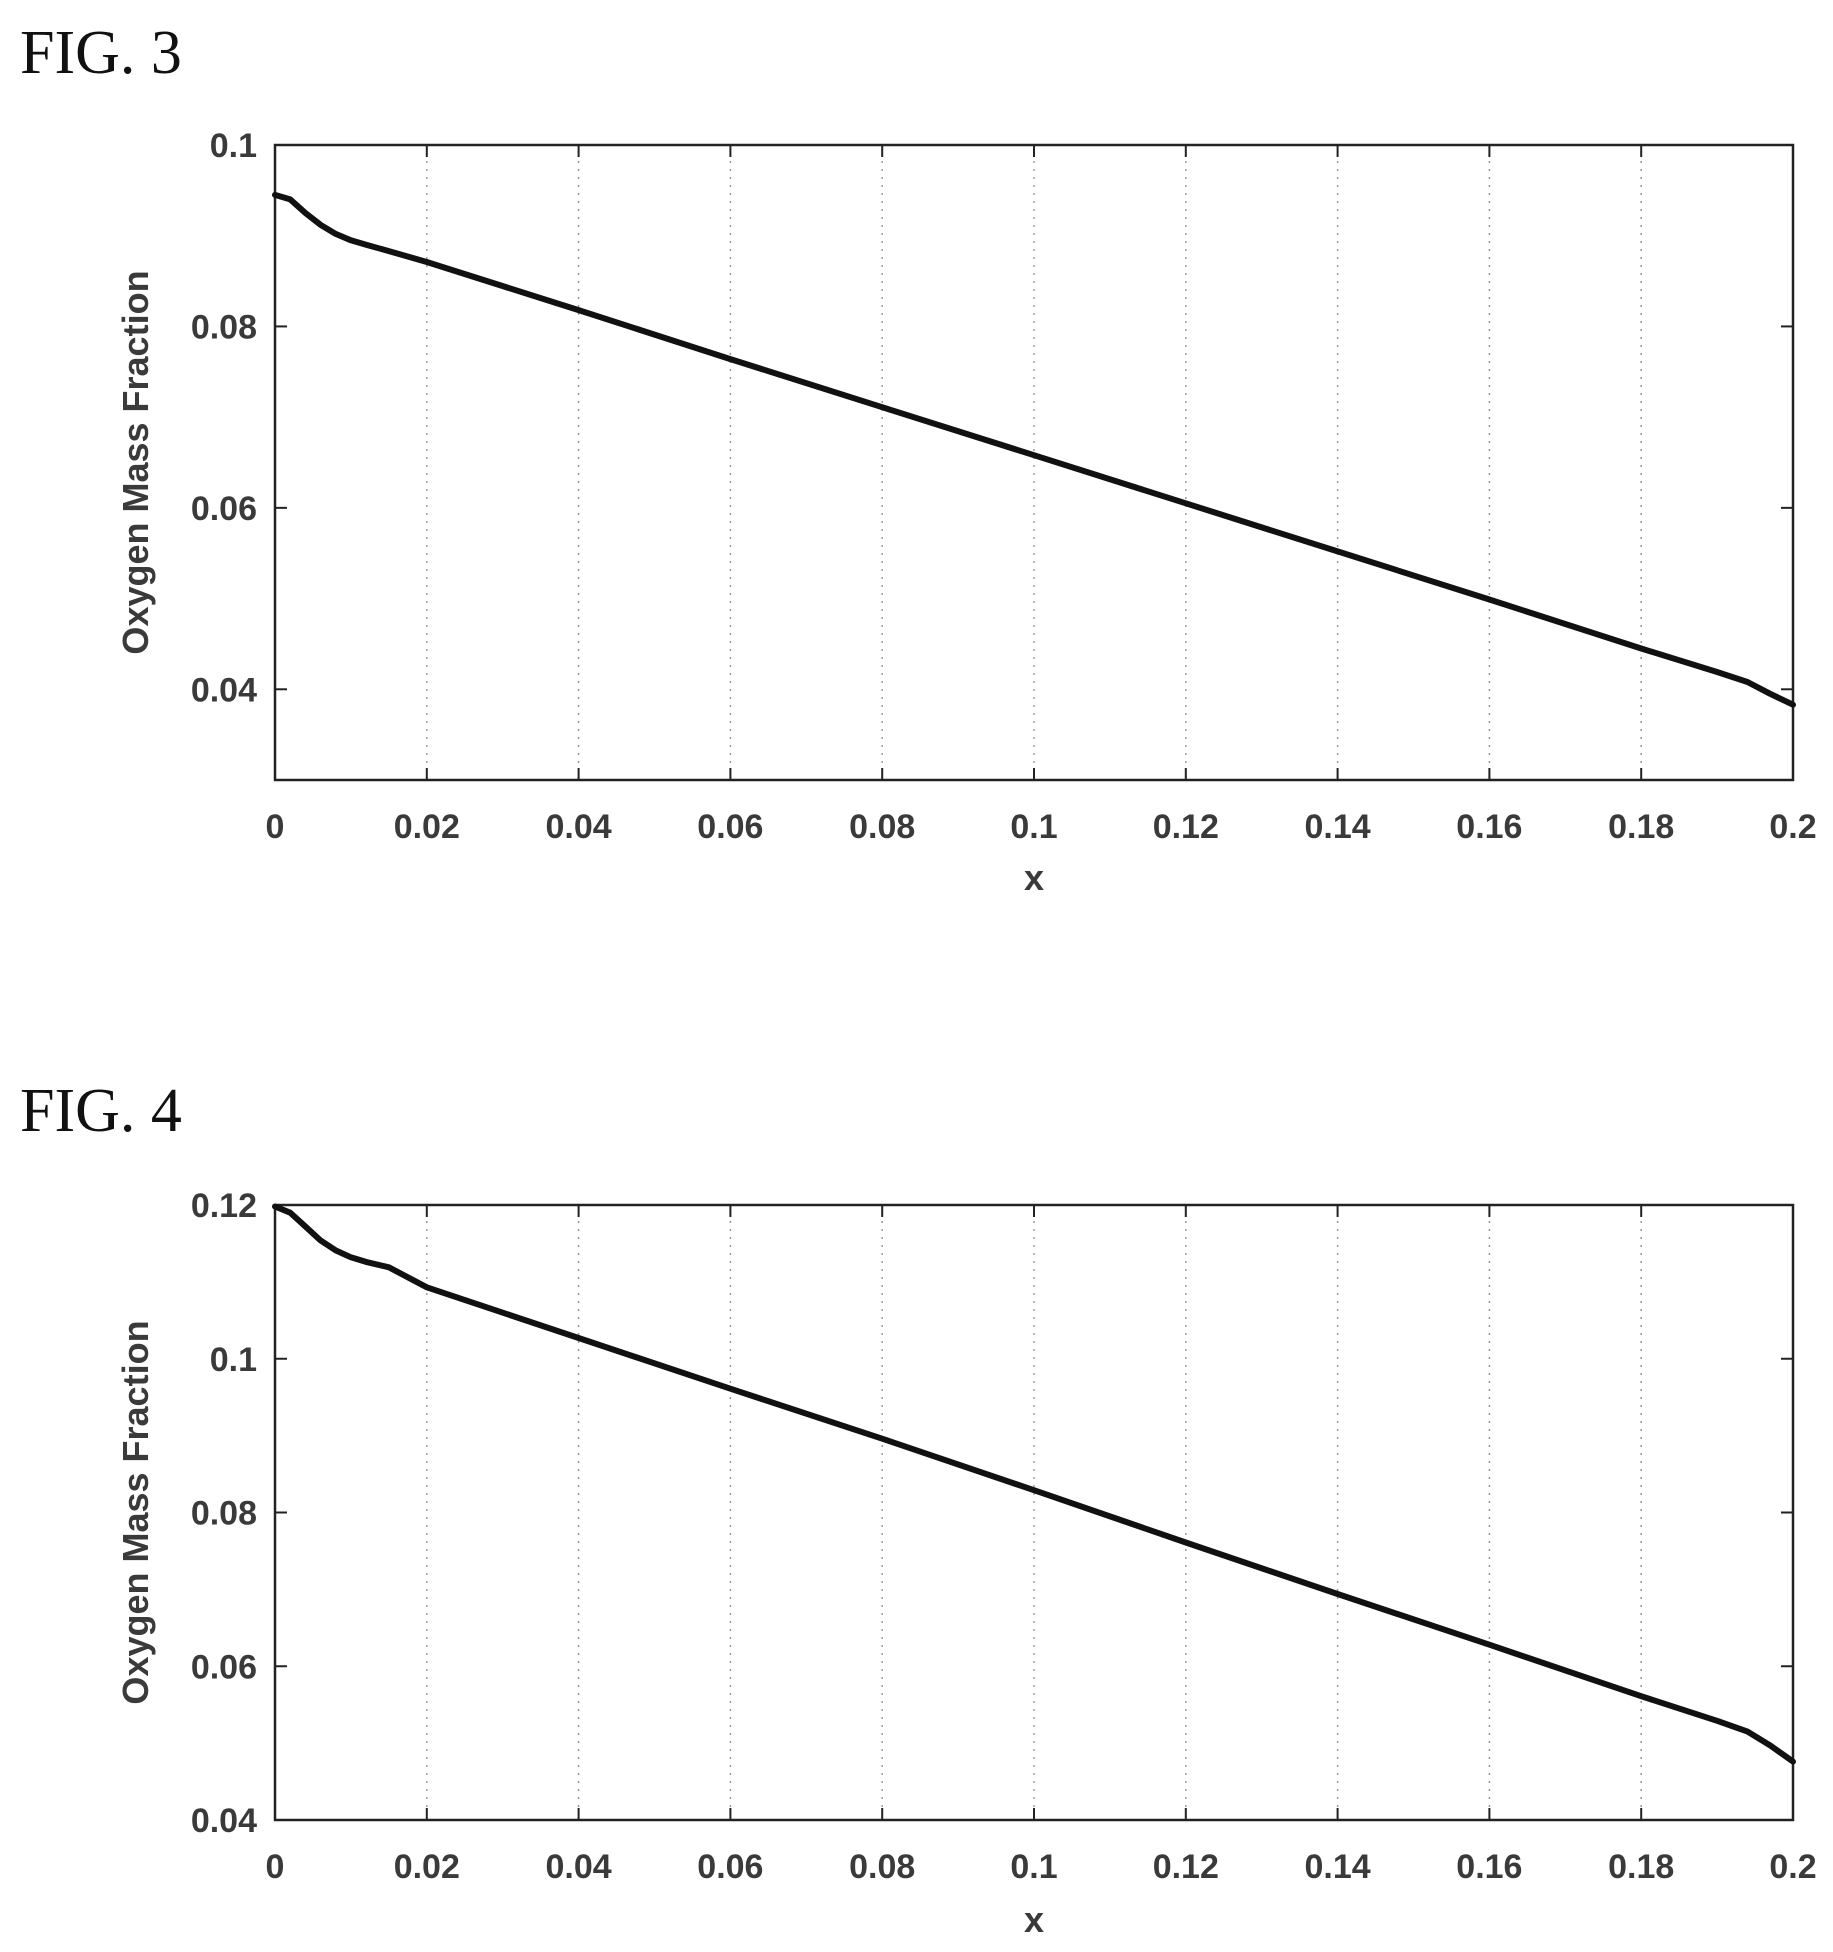 The height and width of the screenshot is (1952, 1833). Describe the element at coordinates (224, 1206) in the screenshot. I see `y-tick-label: 0.12` at that location.